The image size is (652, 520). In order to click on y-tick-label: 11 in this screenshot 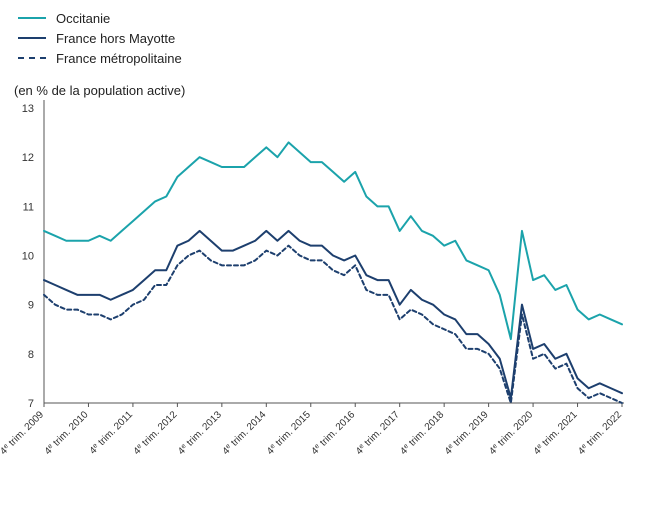, I will do `click(28, 207)`.